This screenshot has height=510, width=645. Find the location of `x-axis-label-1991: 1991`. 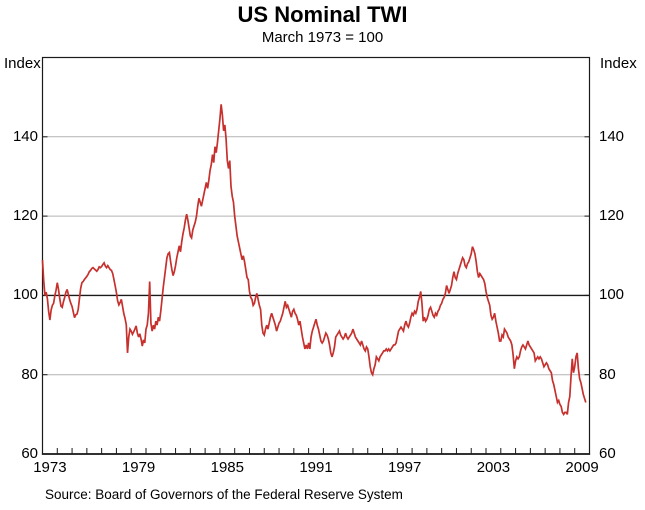

x-axis-label-1991: 1991 is located at coordinates (316, 467).